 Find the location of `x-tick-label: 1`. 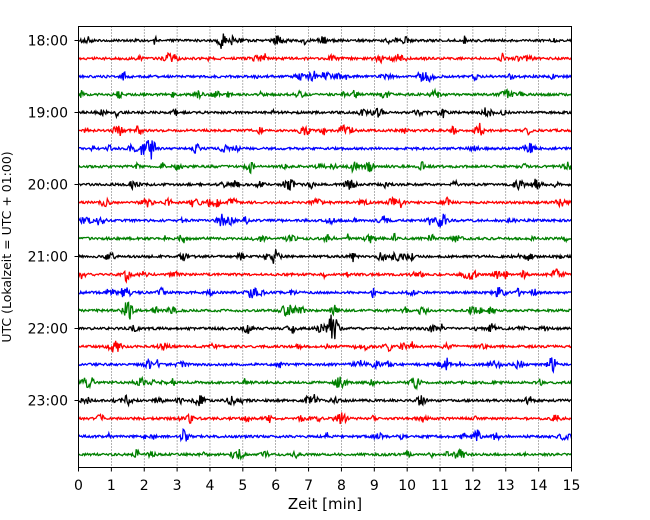

x-tick-label: 1 is located at coordinates (111, 486).